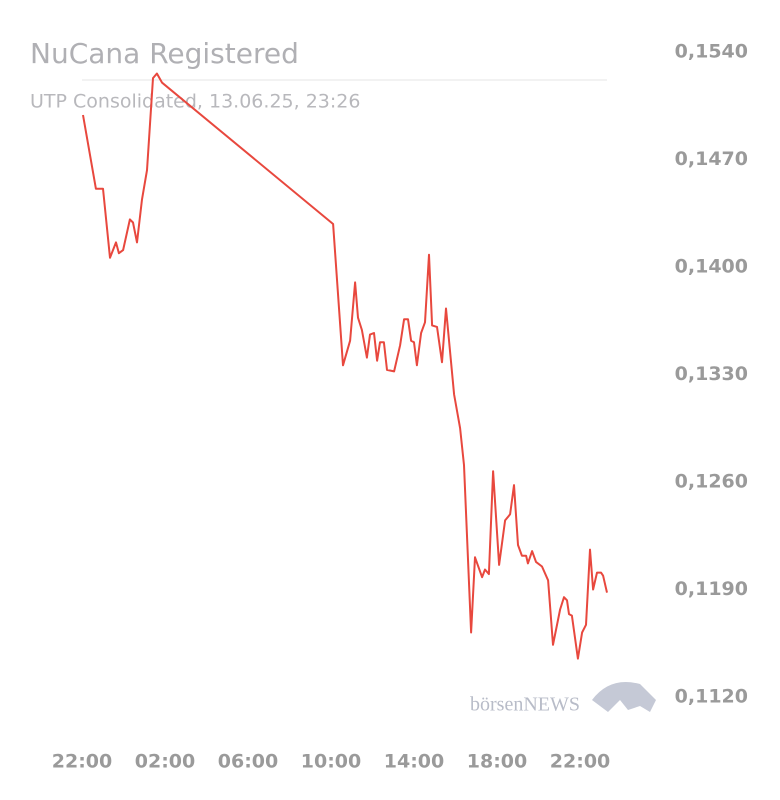  What do you see at coordinates (711, 267) in the screenshot?
I see `y-tick-label: 0,1400` at bounding box center [711, 267].